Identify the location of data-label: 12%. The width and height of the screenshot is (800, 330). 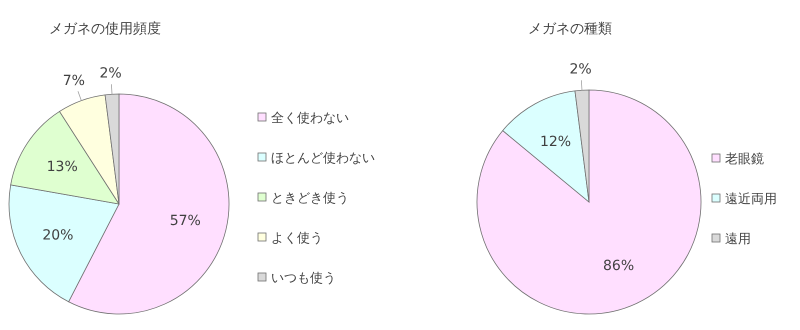
(556, 142).